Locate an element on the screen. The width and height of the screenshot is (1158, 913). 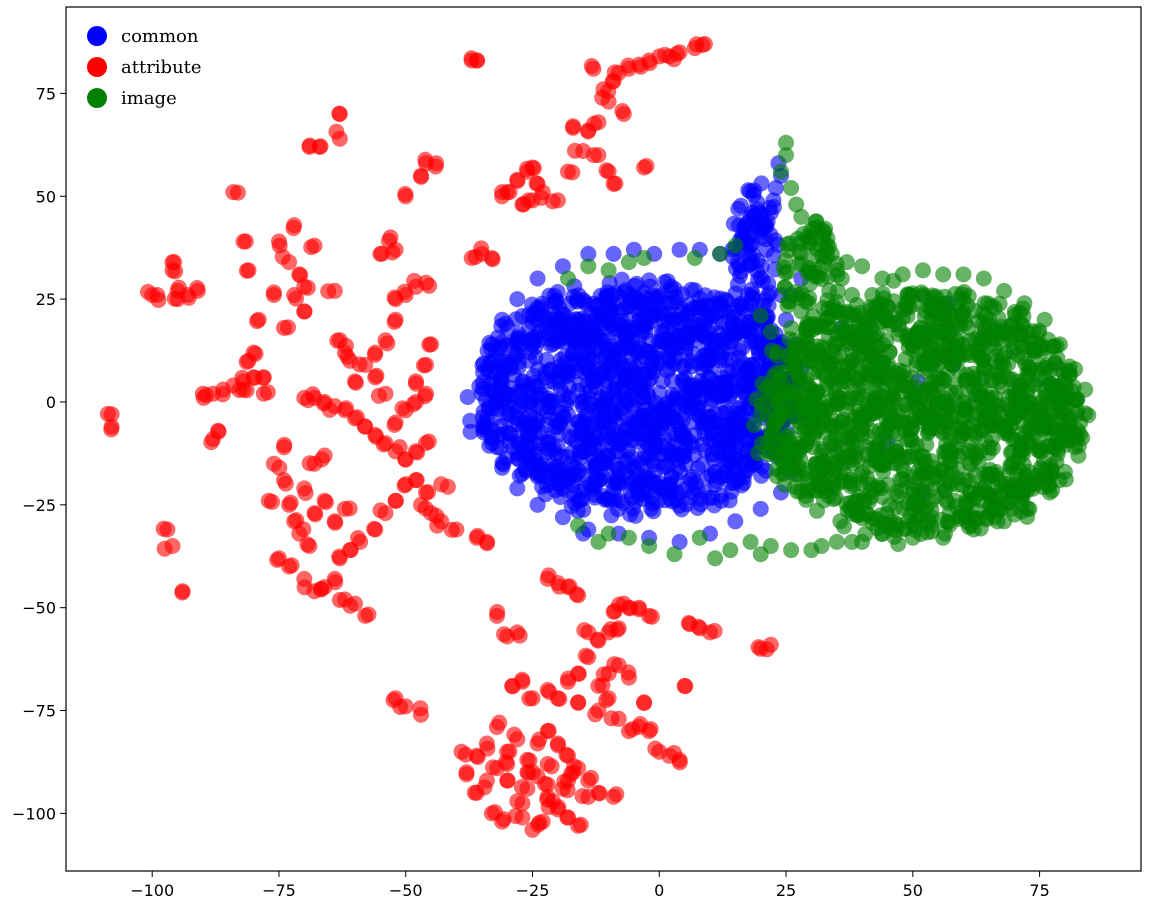
y-tick-label: 50 is located at coordinates (46, 196).